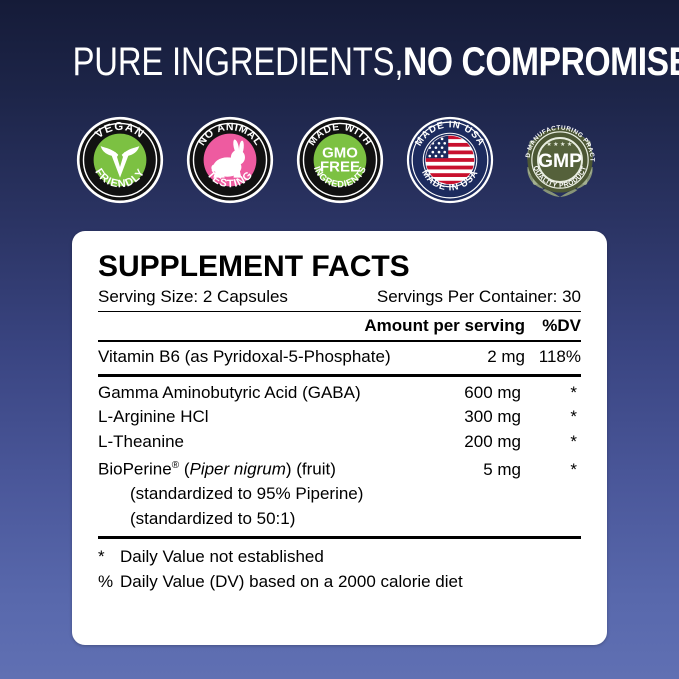 The image size is (679, 679). I want to click on servings-per-container-label: Servings Per Container: 30, so click(478, 296).